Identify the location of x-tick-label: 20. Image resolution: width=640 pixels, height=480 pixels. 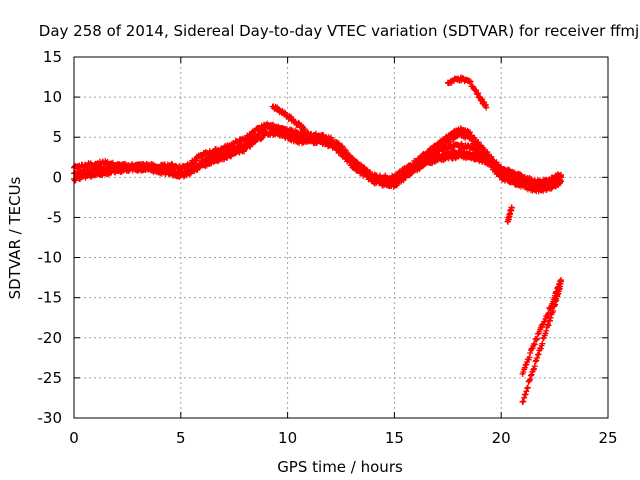
(501, 438).